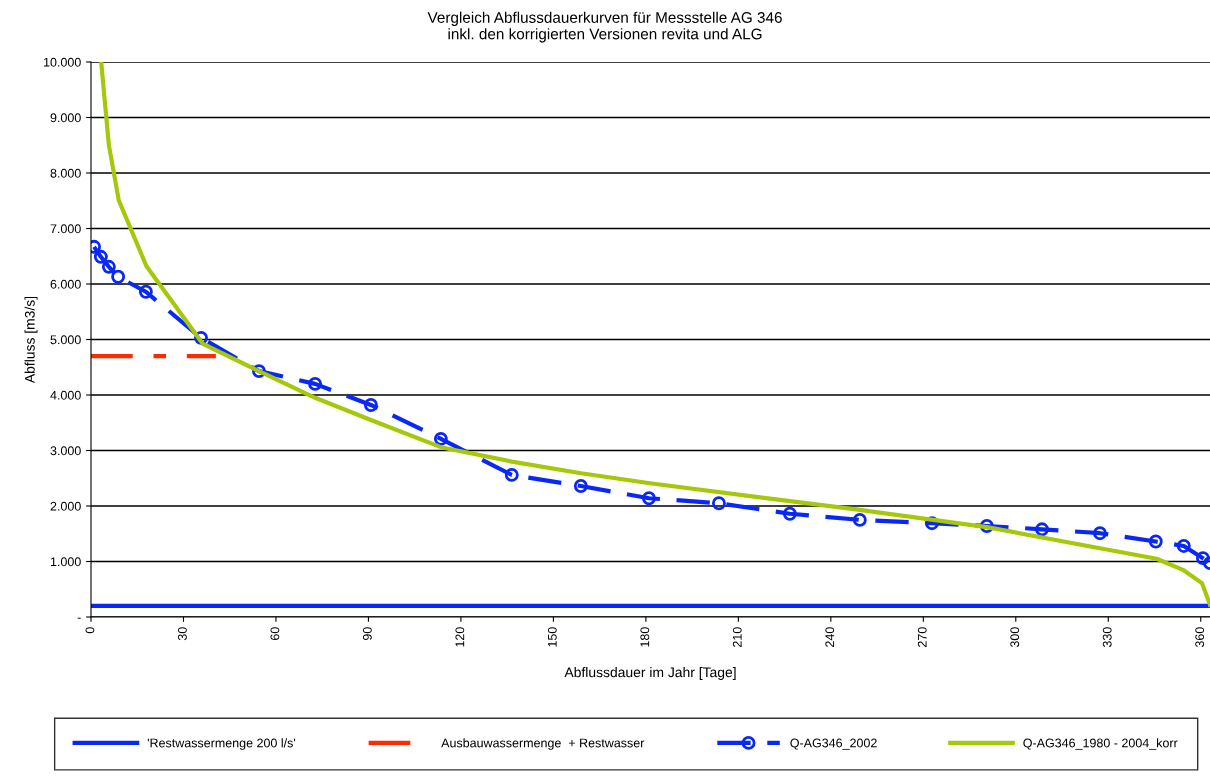  Describe the element at coordinates (460, 637) in the screenshot. I see `x-tick-label: 120` at that location.